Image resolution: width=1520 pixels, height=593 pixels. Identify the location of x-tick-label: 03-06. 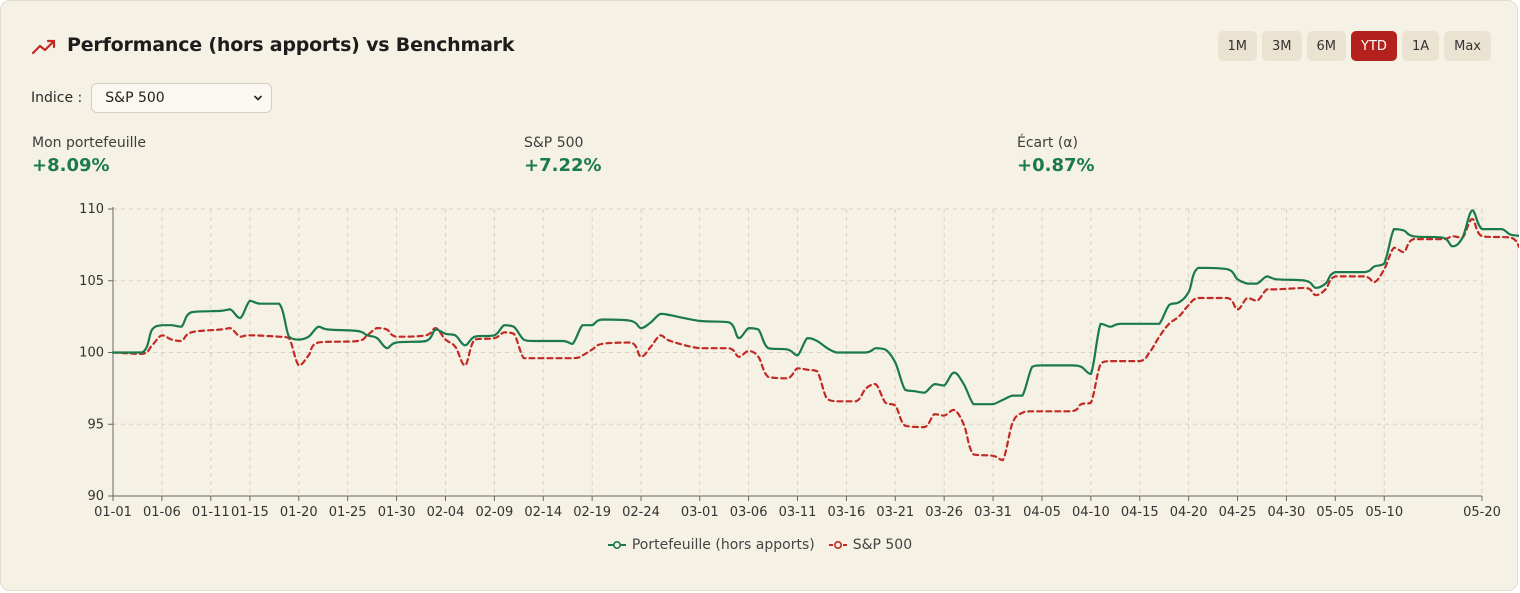
(749, 512).